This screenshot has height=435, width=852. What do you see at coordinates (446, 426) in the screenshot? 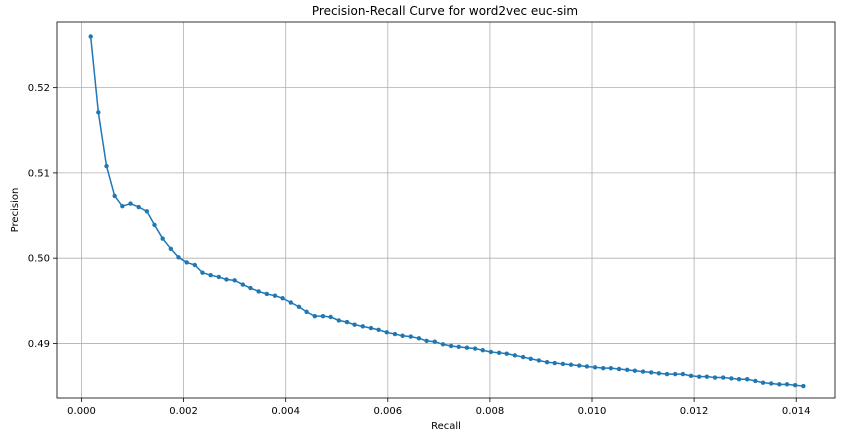
I see `x-axis-label: Recall` at bounding box center [446, 426].